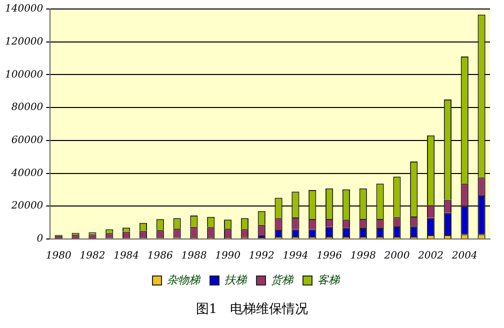  What do you see at coordinates (27, 140) in the screenshot?
I see `y-tick-label: 60000` at bounding box center [27, 140].